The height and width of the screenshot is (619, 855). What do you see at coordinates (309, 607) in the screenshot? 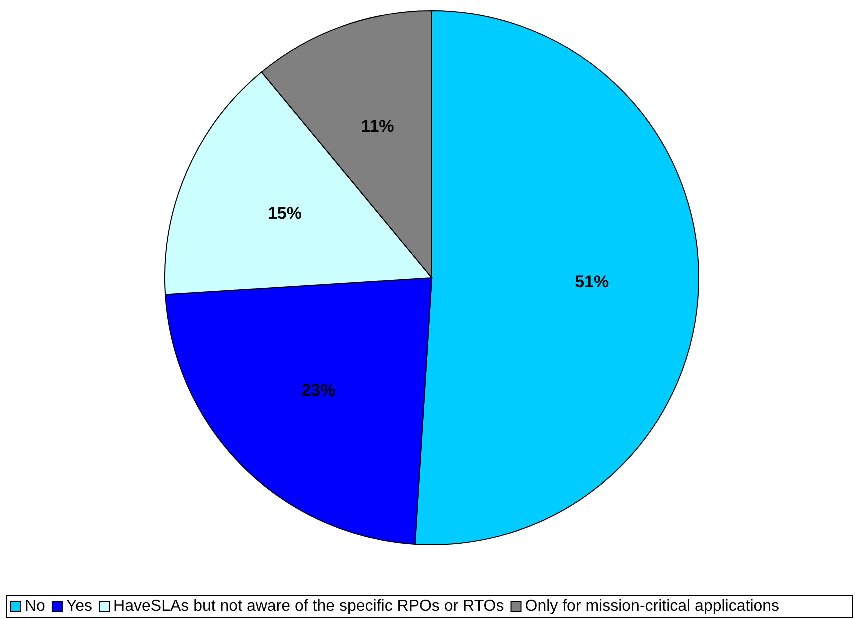
I see `legend-label: HaveSLAs but not aware of the specific RPOs or RTOs` at bounding box center [309, 607].